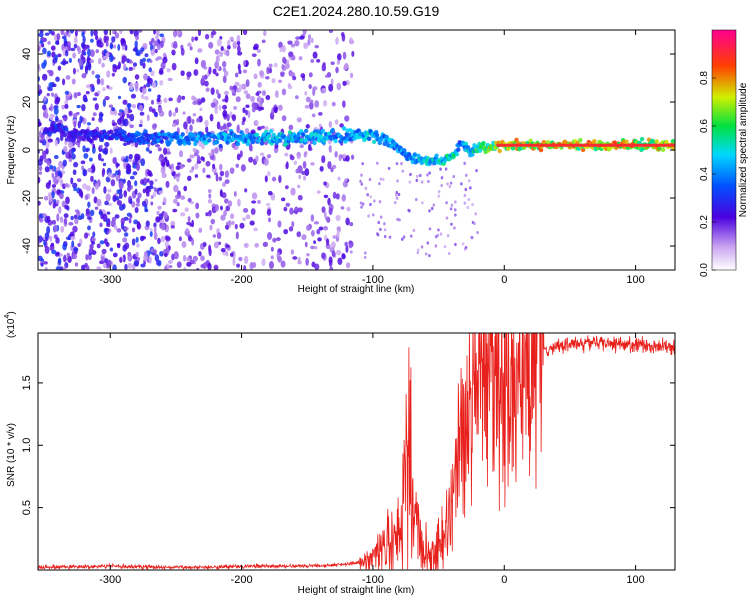 This screenshot has width=750, height=600. What do you see at coordinates (743, 149) in the screenshot?
I see `colorbar-label: Normalized spectral amplitude` at bounding box center [743, 149].